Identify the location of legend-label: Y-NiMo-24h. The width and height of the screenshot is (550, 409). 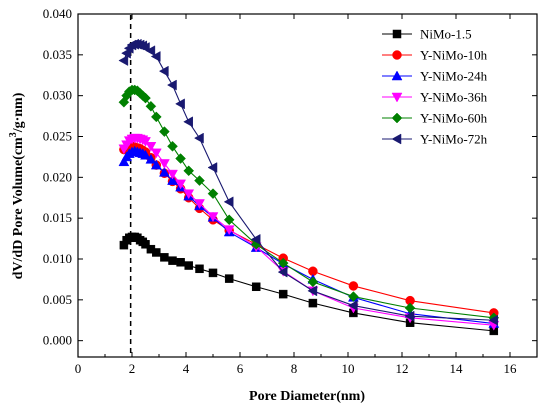
(454, 76).